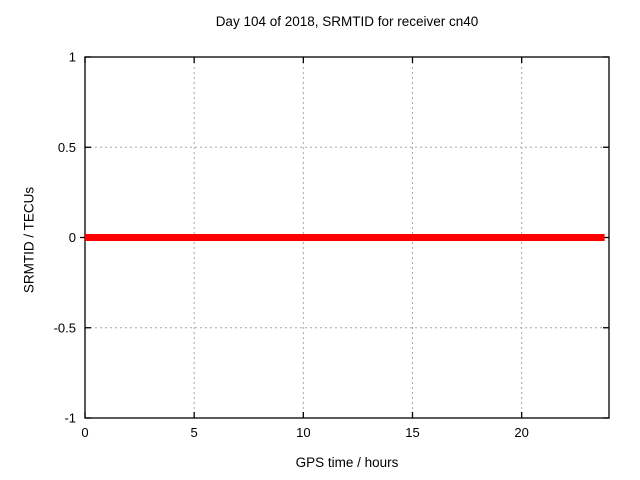  I want to click on y-tick-label: 1, so click(72, 57).